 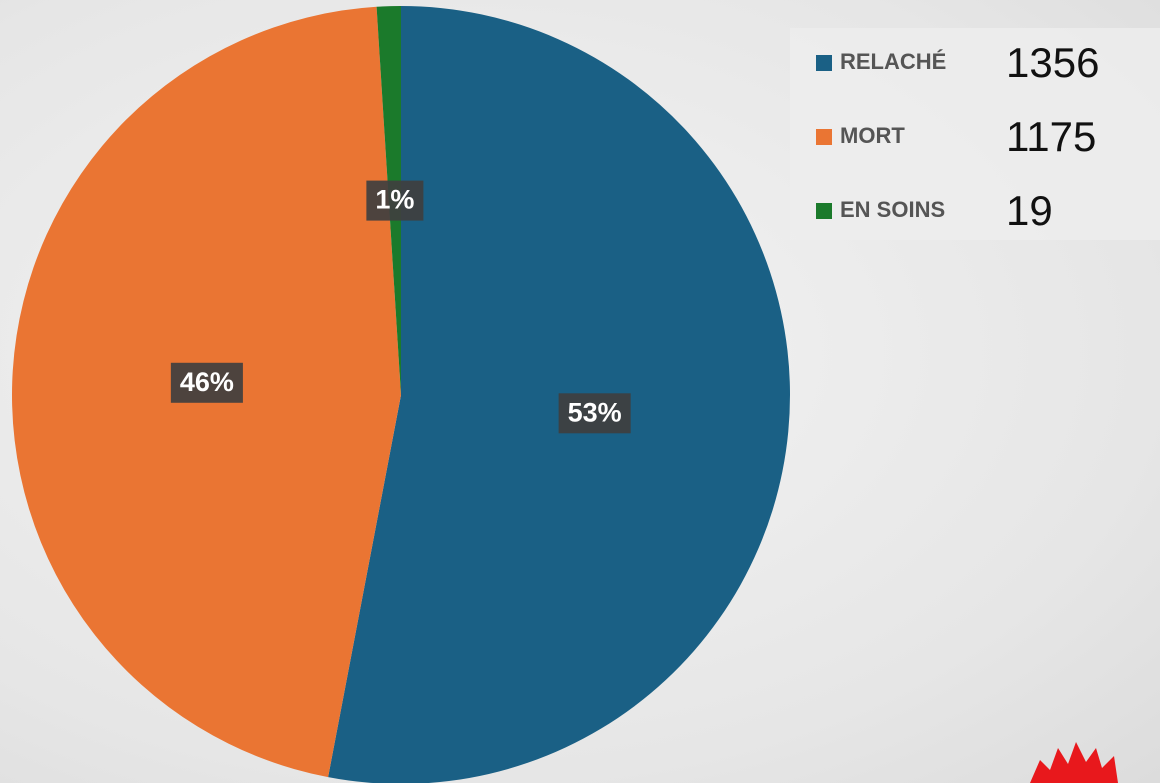 What do you see at coordinates (872, 135) in the screenshot?
I see `legend-label: MORT` at bounding box center [872, 135].